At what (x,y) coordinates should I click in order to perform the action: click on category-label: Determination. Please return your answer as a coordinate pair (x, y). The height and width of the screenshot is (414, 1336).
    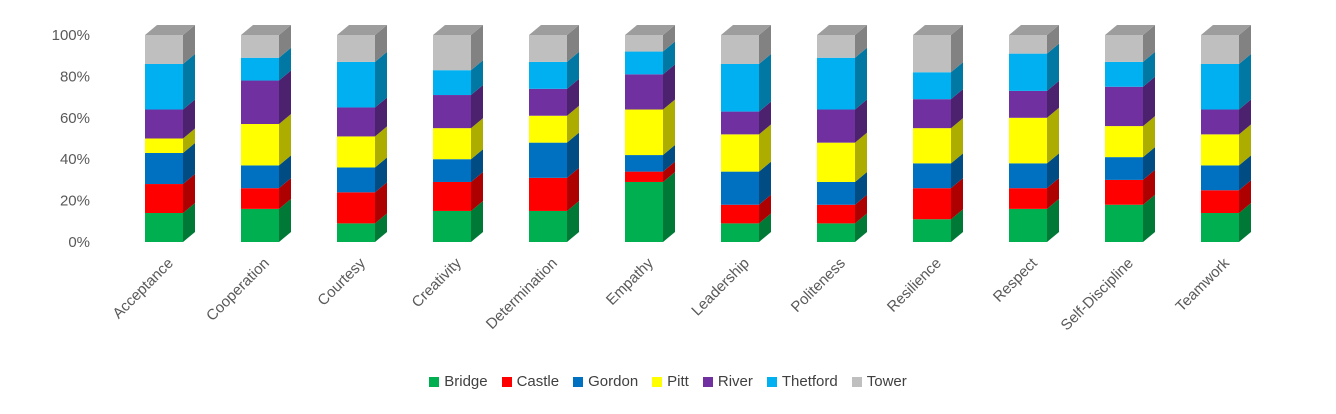
    Looking at the image, I should click on (522, 294).